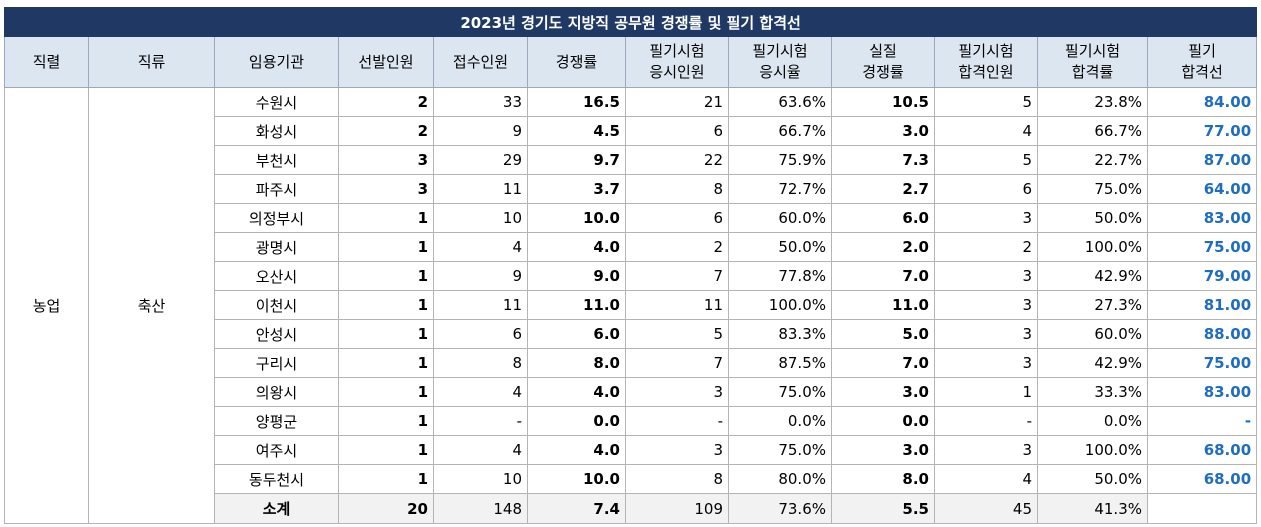  I want to click on table-row: 이천시 1 11 11.0 11 100.0% 11.0 3 27.3% 81.00, so click(631, 305).